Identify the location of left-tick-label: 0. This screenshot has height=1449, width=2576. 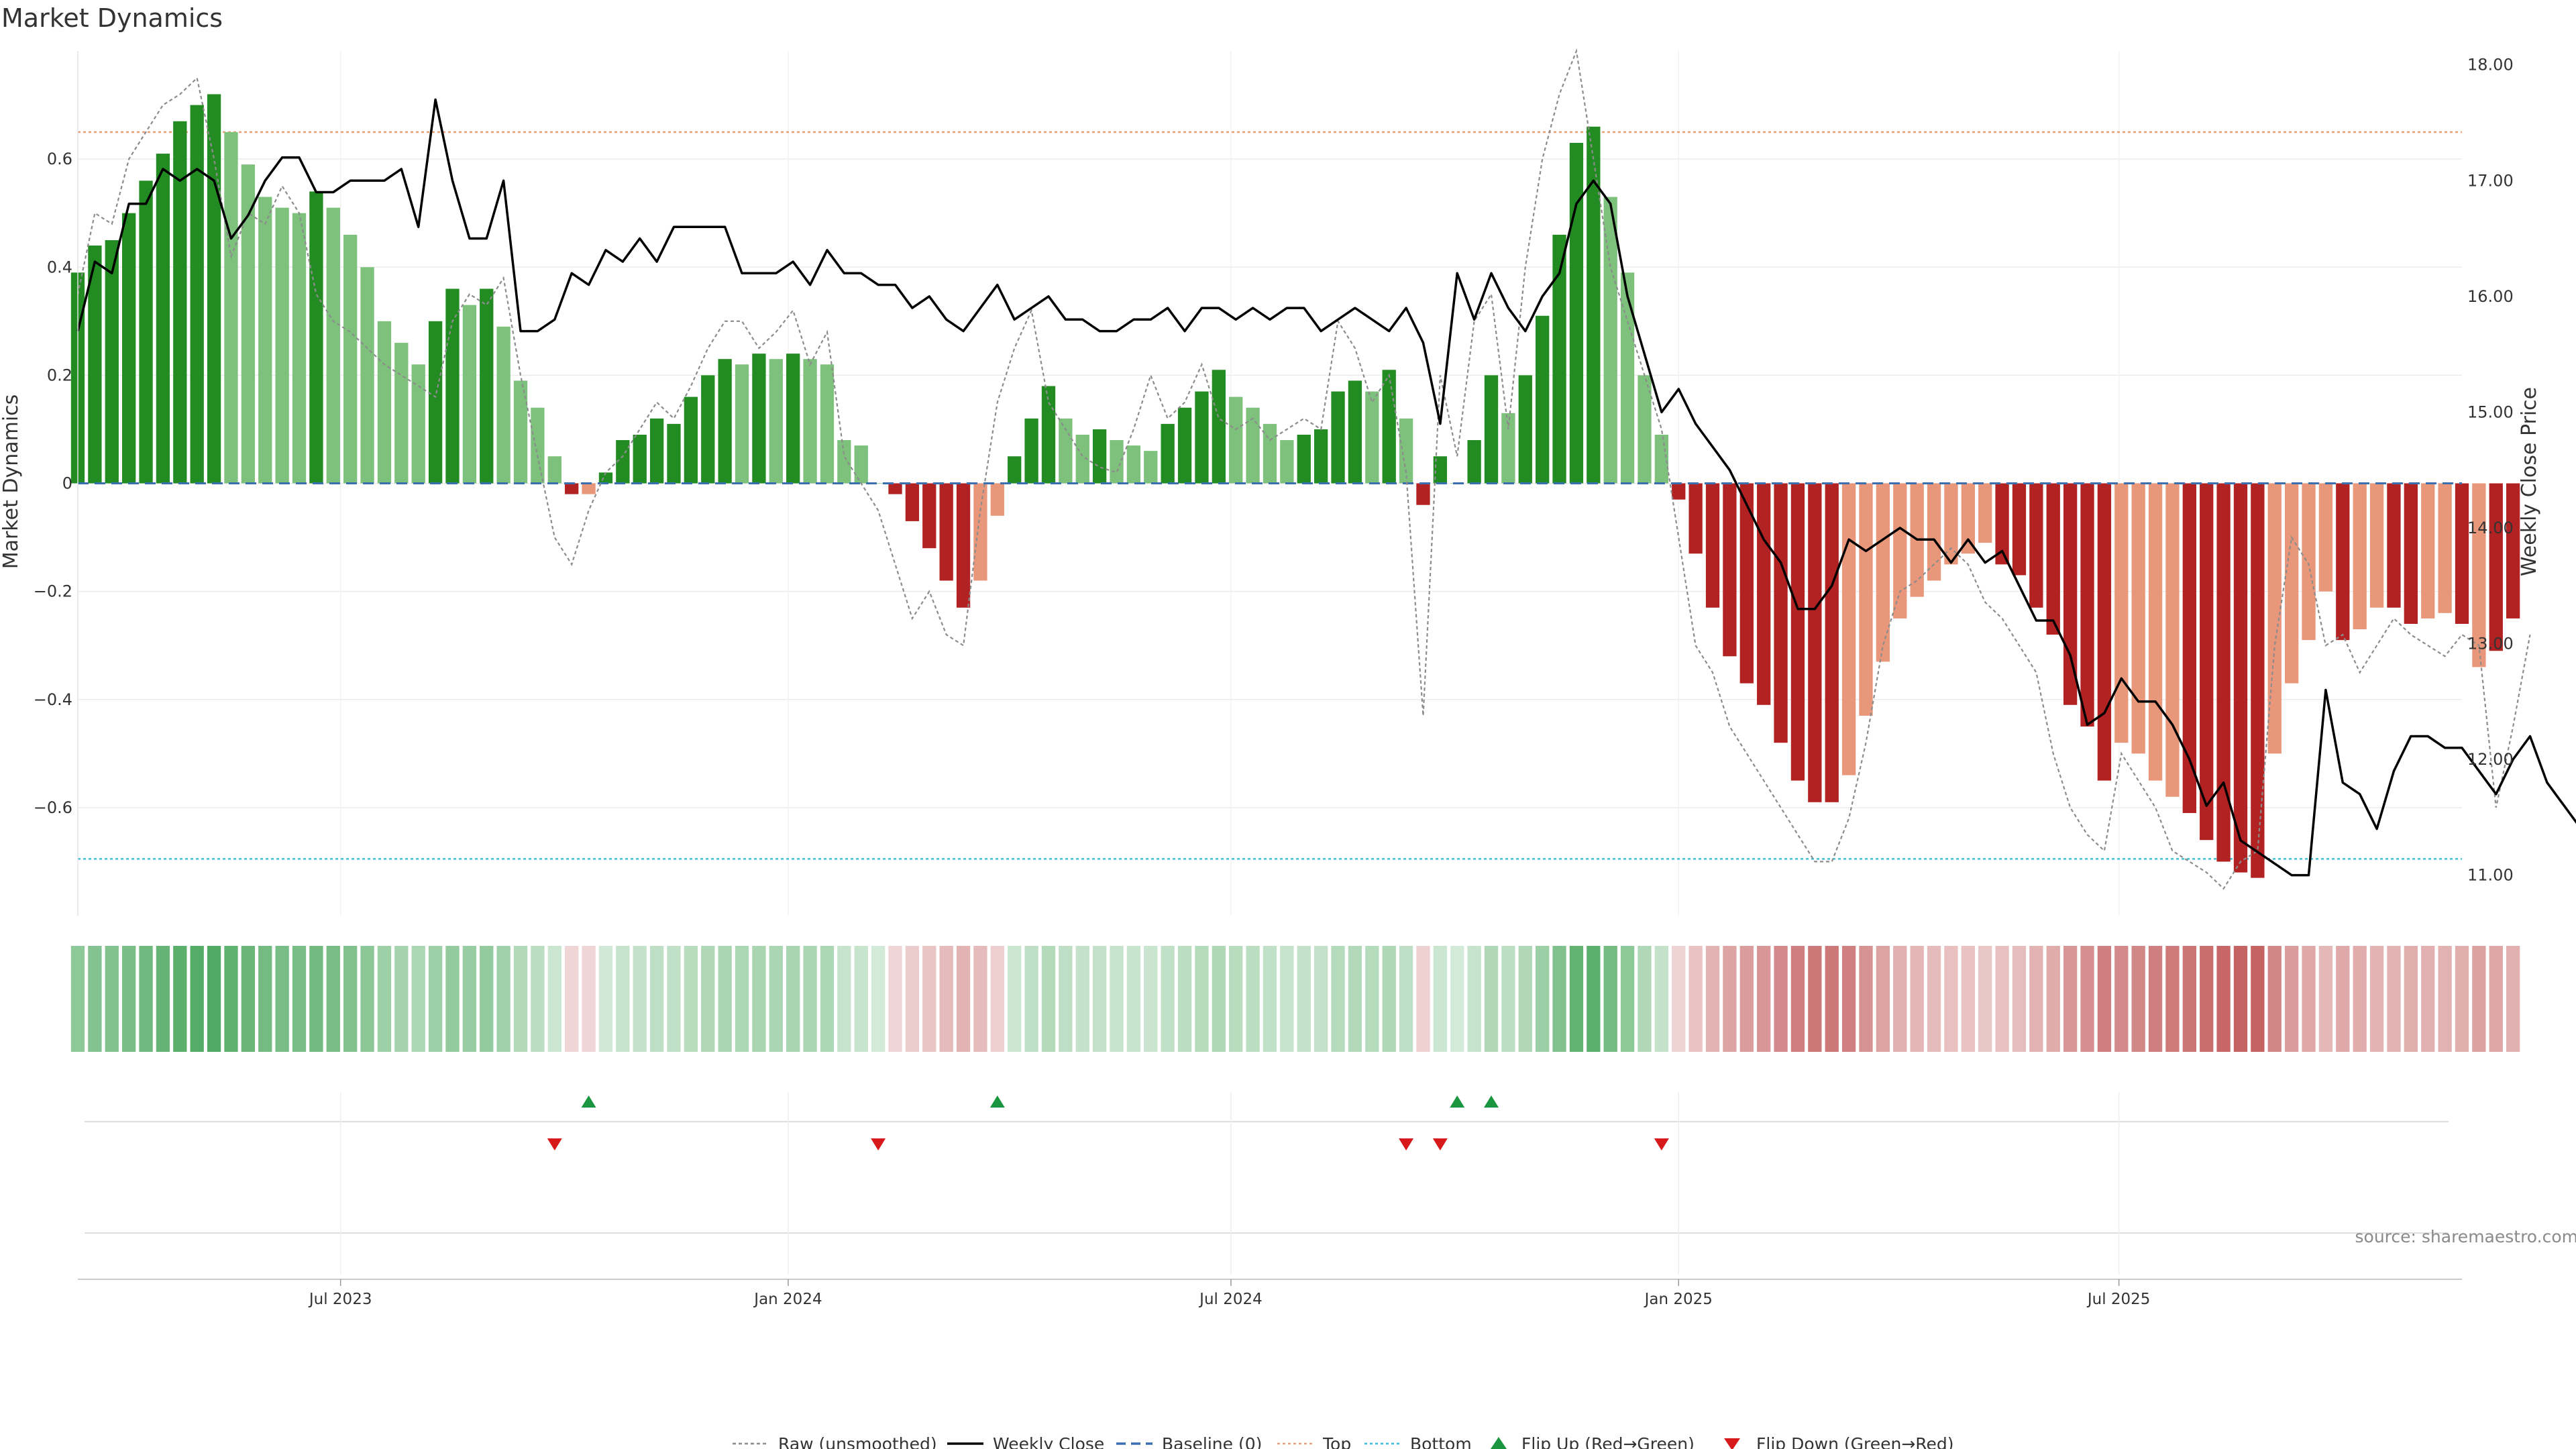
(67, 483).